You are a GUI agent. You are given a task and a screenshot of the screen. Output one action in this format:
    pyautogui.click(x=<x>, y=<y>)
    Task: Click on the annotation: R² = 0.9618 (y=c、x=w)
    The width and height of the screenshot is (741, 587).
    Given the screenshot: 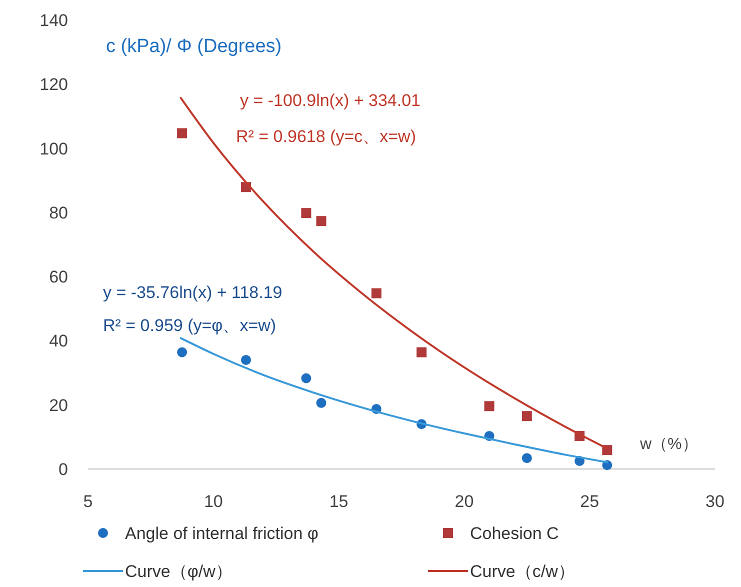 What is the action you would take?
    pyautogui.click(x=326, y=136)
    